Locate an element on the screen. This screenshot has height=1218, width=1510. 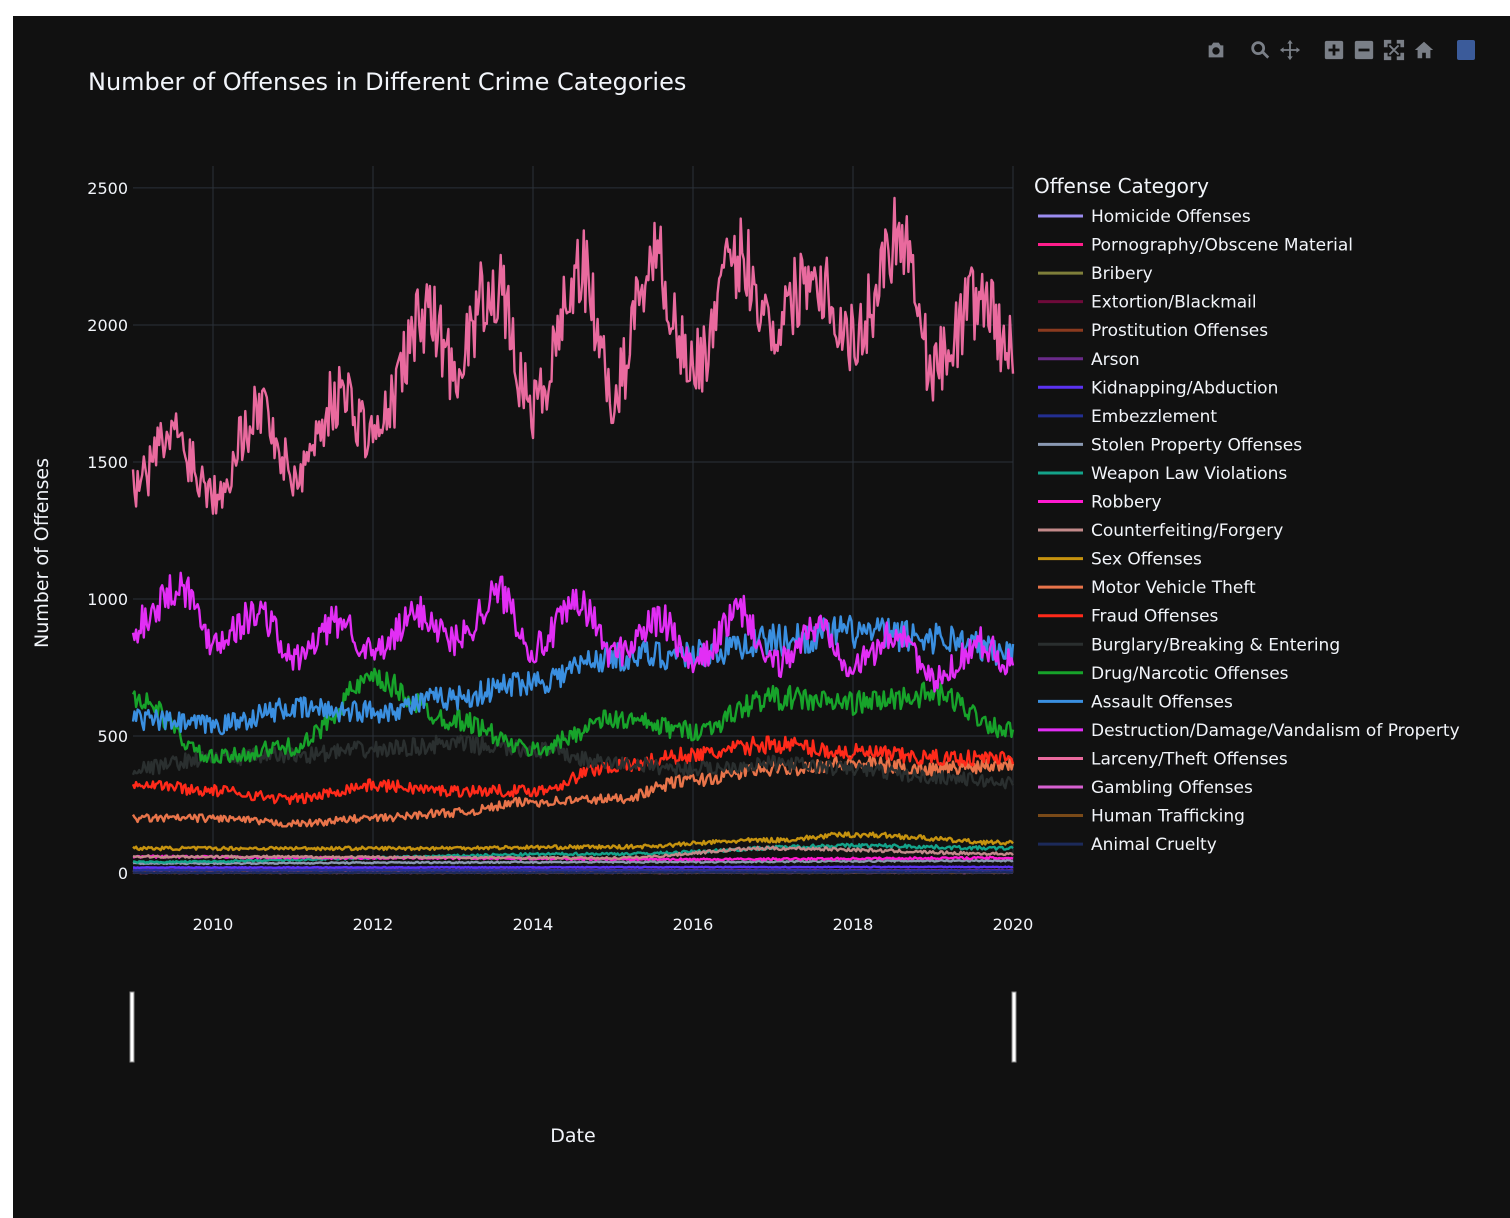
x-tick-label: 2012 is located at coordinates (373, 924).